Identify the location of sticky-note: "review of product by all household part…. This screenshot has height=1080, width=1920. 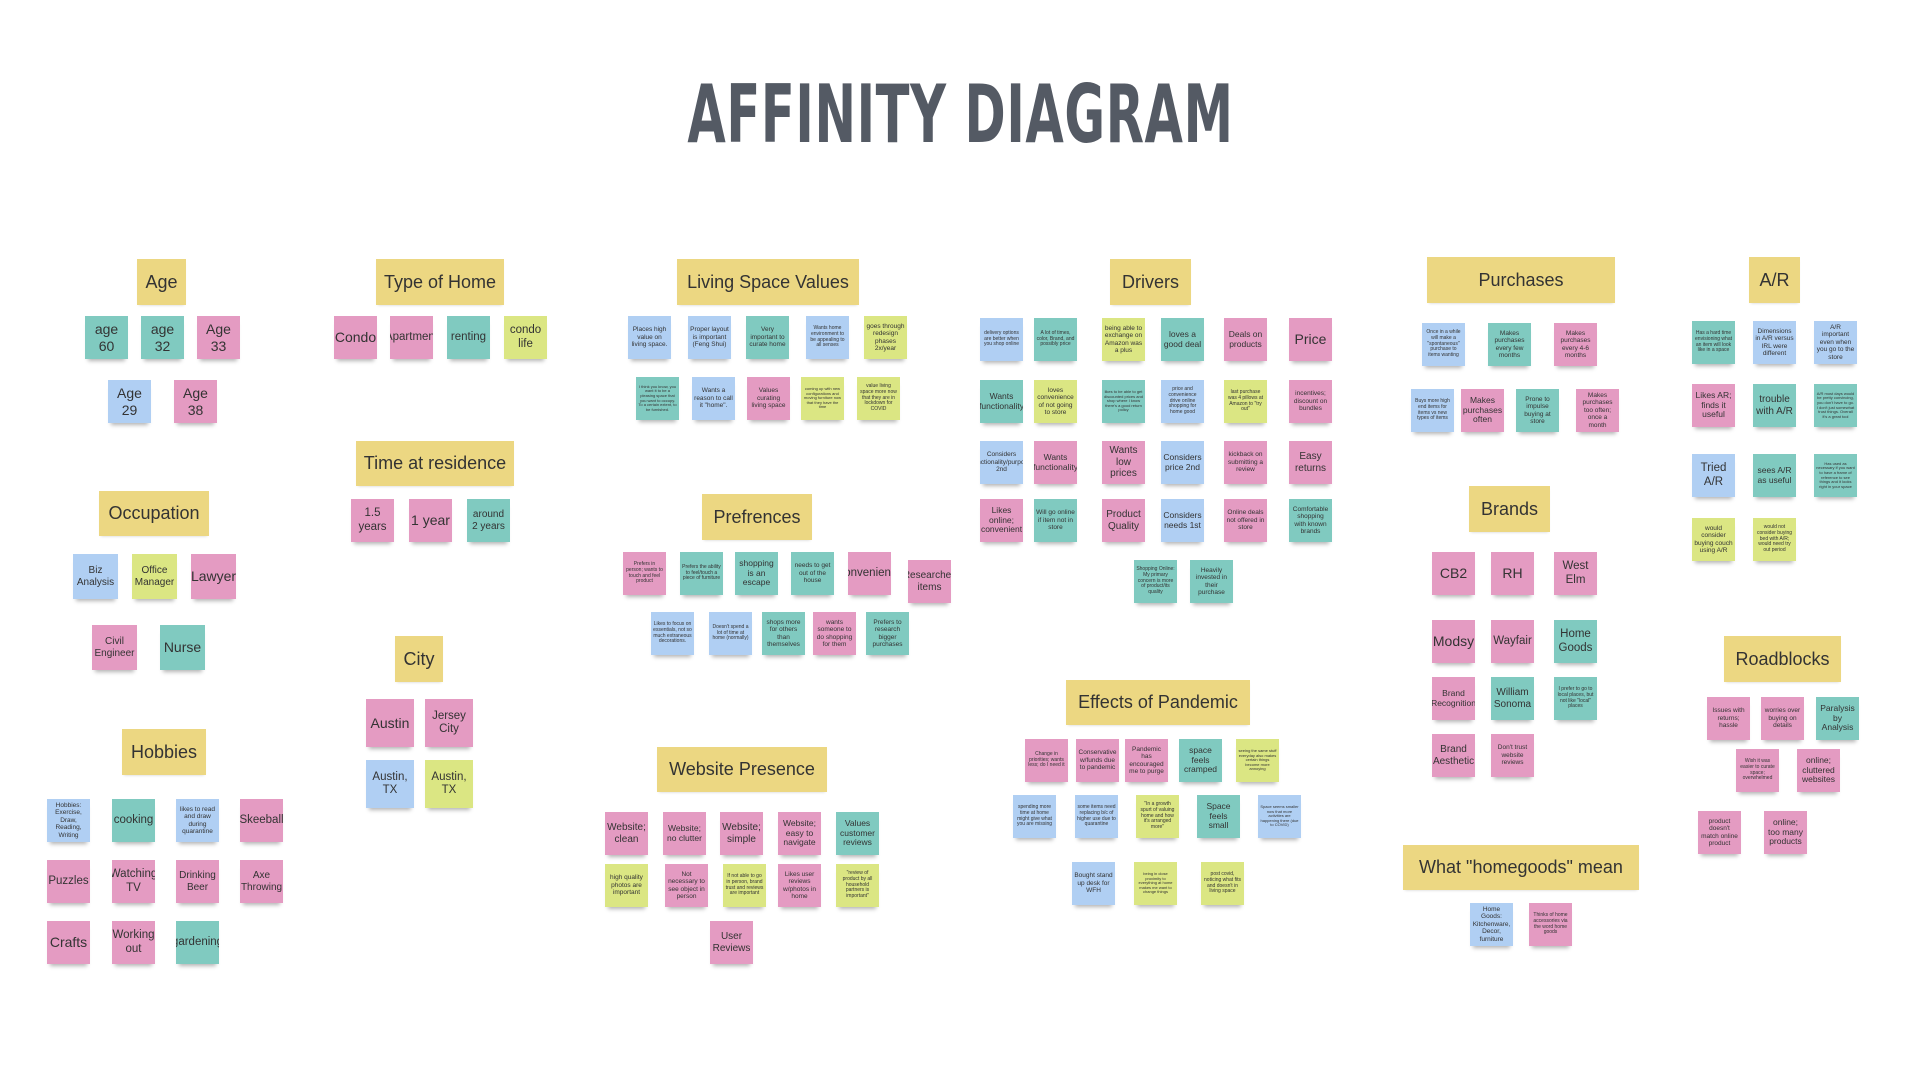
(857, 885).